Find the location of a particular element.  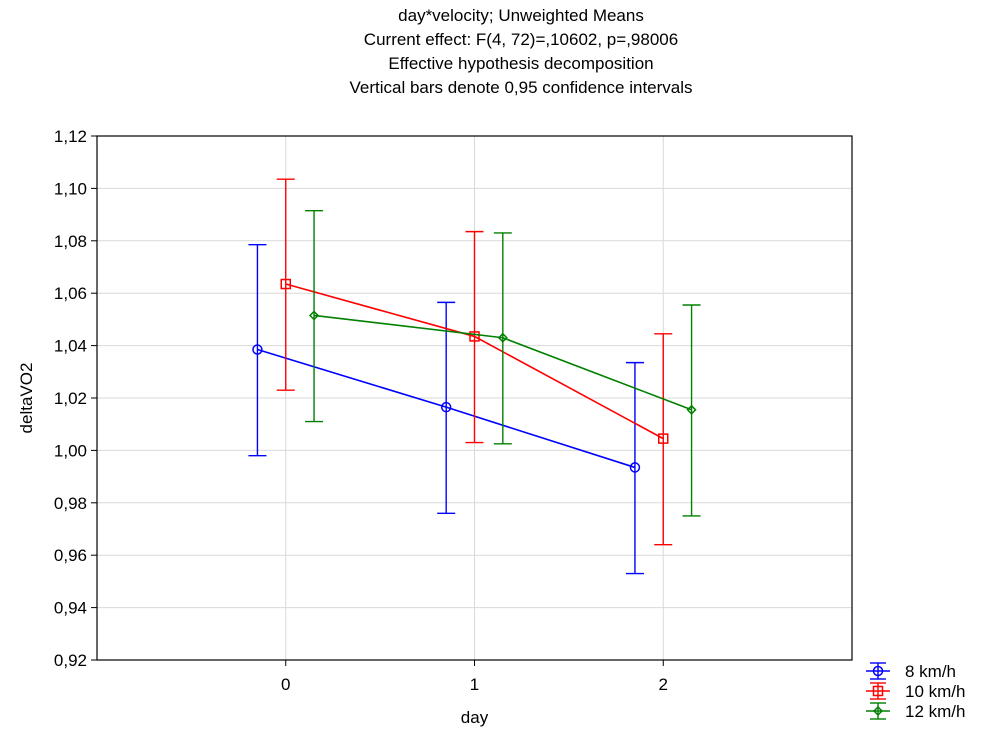

y-tick-label: 1,10 is located at coordinates (70, 188).